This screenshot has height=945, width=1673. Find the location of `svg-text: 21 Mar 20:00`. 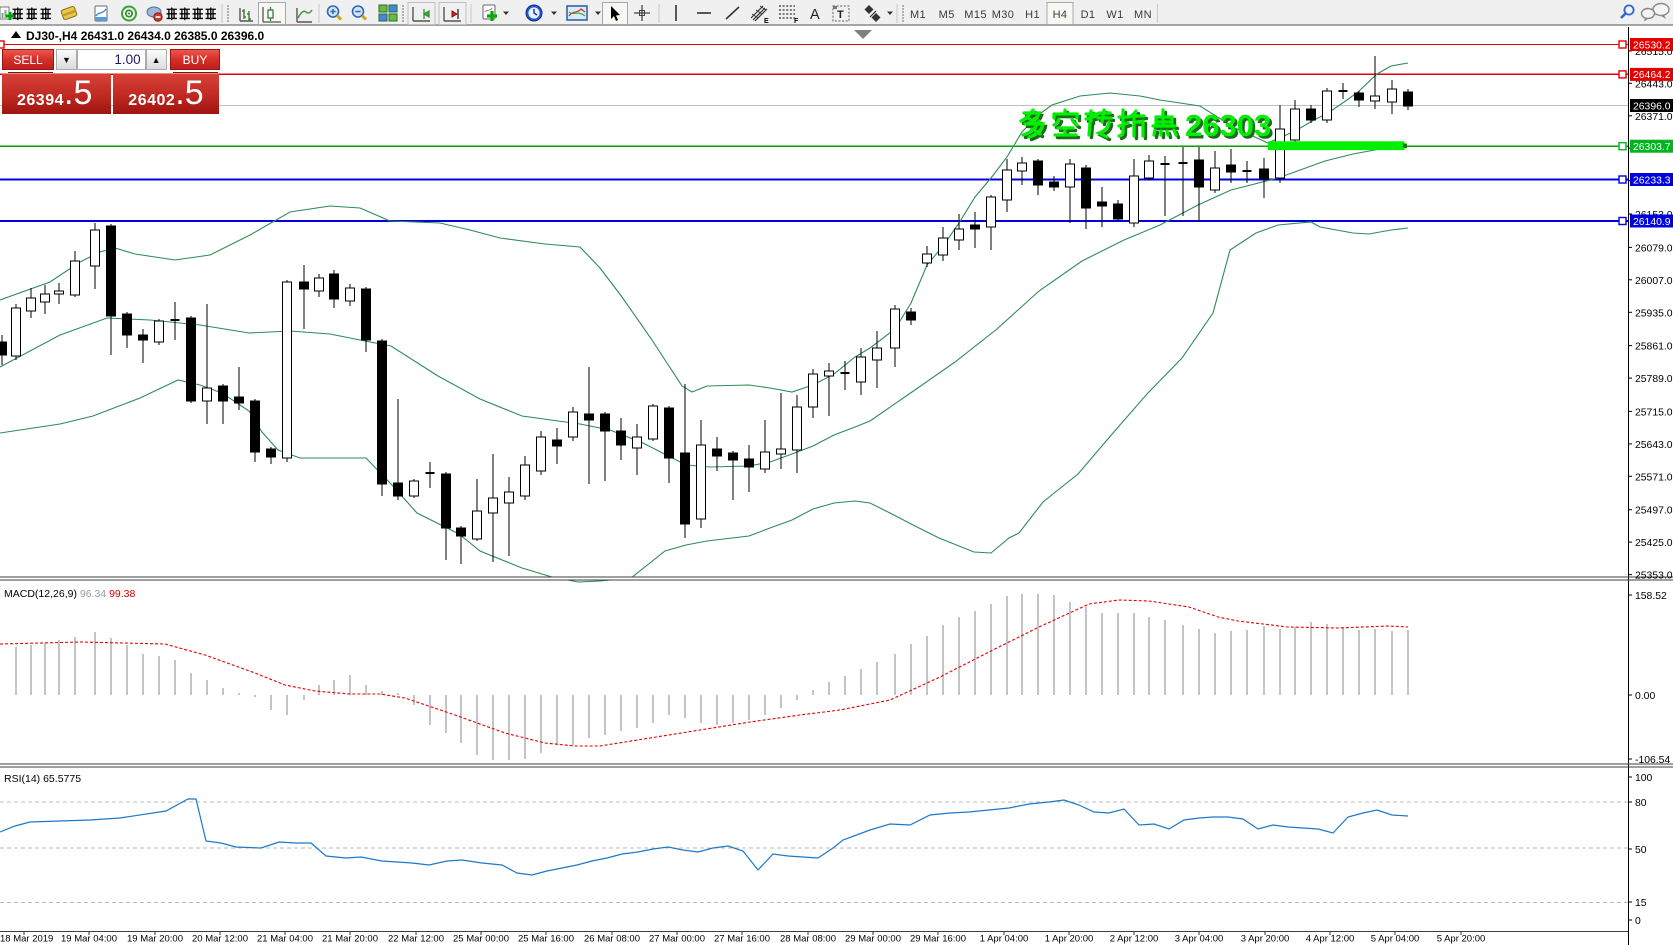

svg-text: 21 Mar 20:00 is located at coordinates (350, 939).